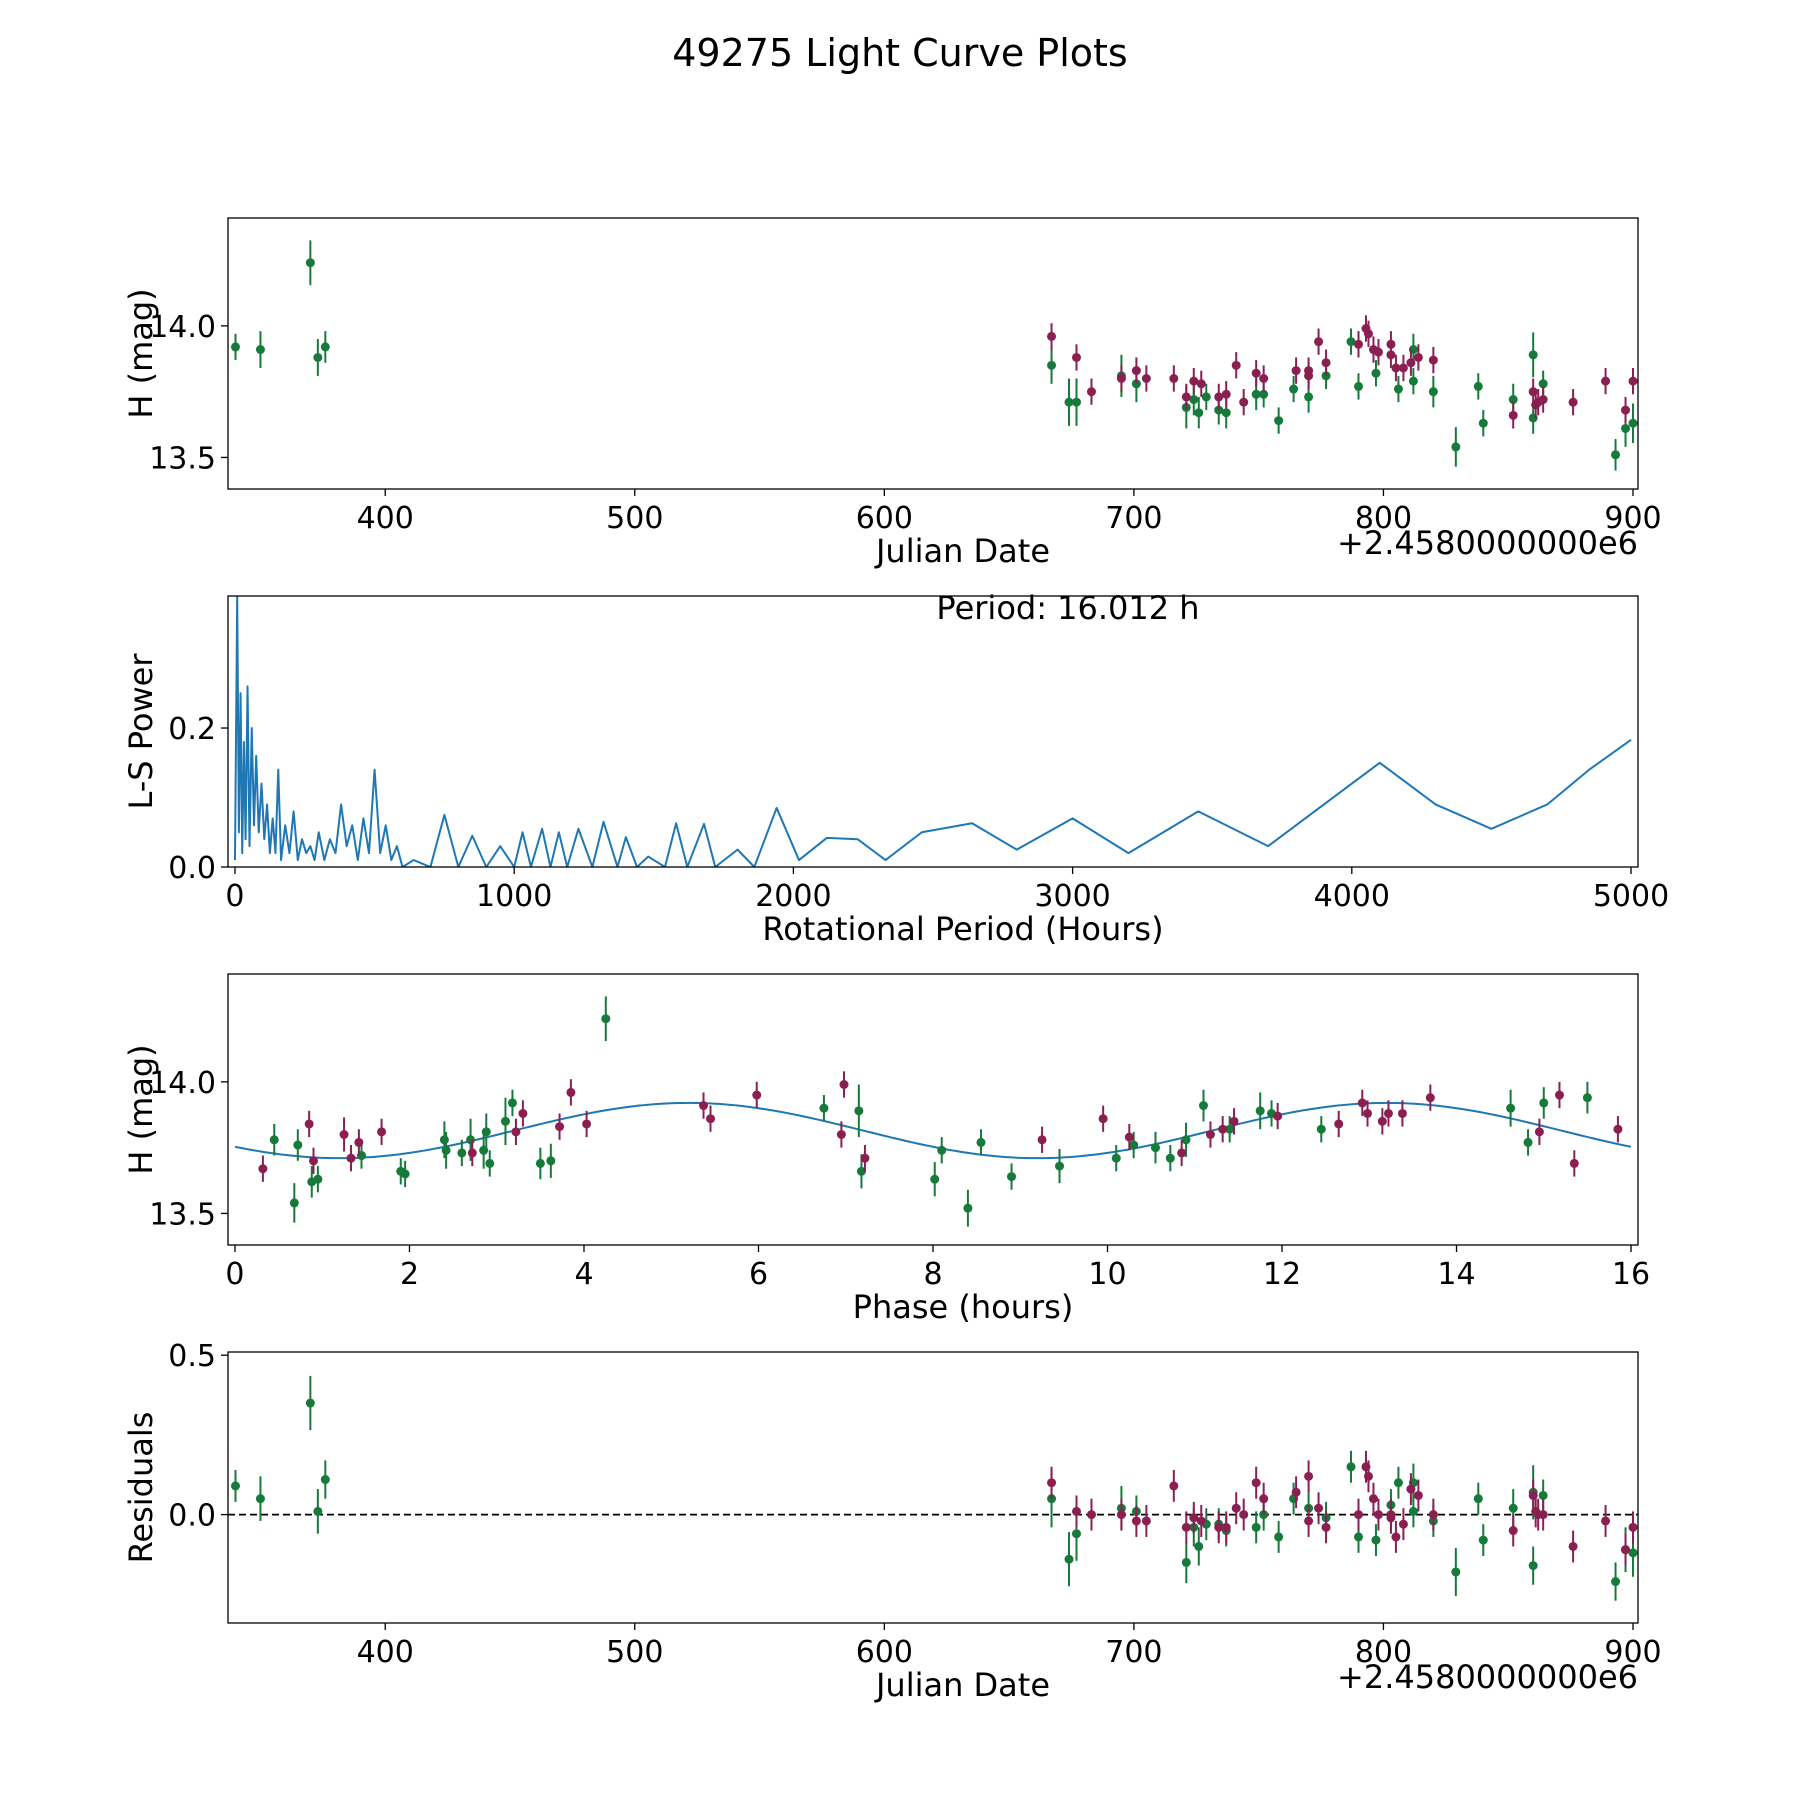 Image resolution: width=1800 pixels, height=1800 pixels. What do you see at coordinates (192, 1356) in the screenshot?
I see `y-tick-label: 0.5` at bounding box center [192, 1356].